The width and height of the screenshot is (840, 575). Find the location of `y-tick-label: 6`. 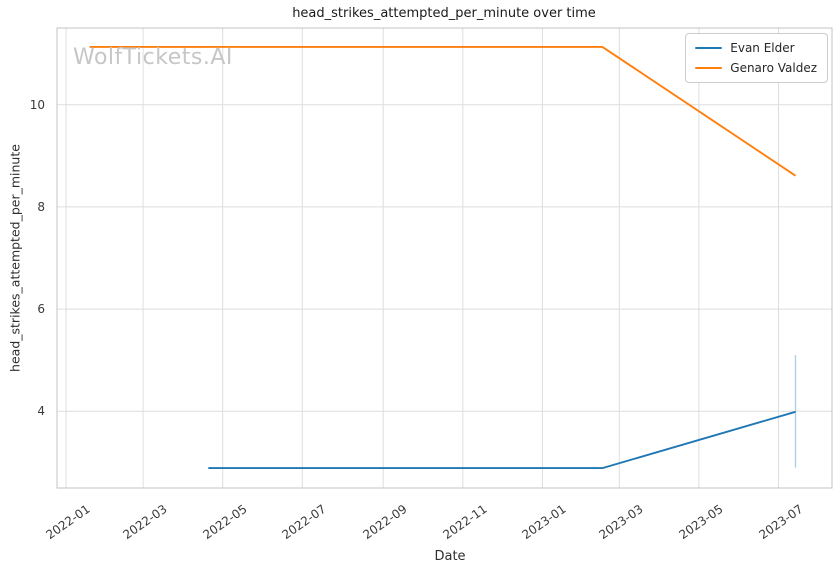

y-tick-label: 6 is located at coordinates (41, 309).